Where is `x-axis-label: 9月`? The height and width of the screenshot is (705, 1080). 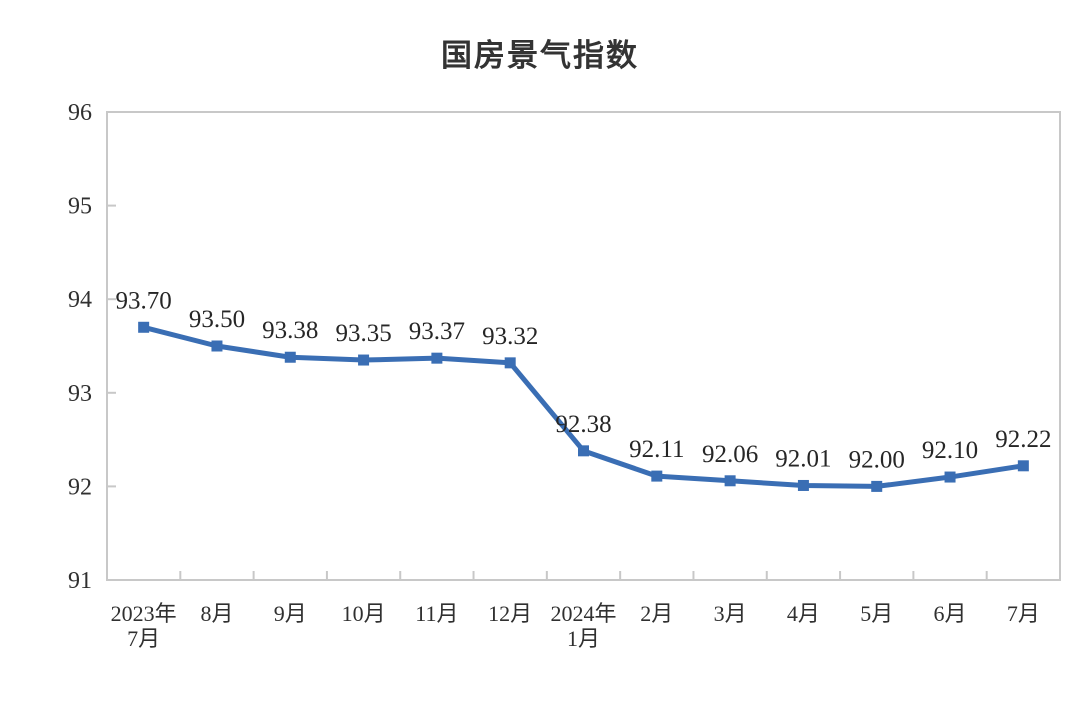 x-axis-label: 9月 is located at coordinates (290, 613).